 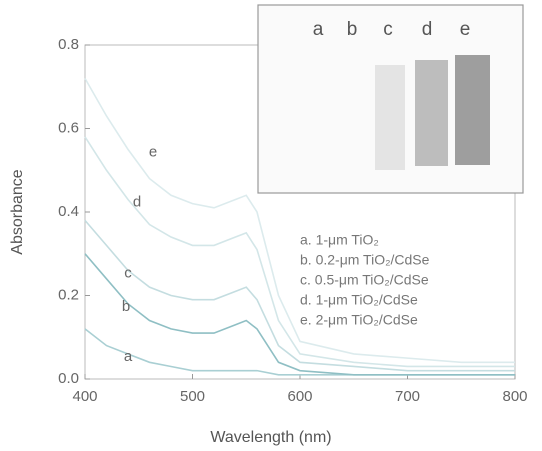 What do you see at coordinates (68, 378) in the screenshot?
I see `y-tick-label: 0.0` at bounding box center [68, 378].